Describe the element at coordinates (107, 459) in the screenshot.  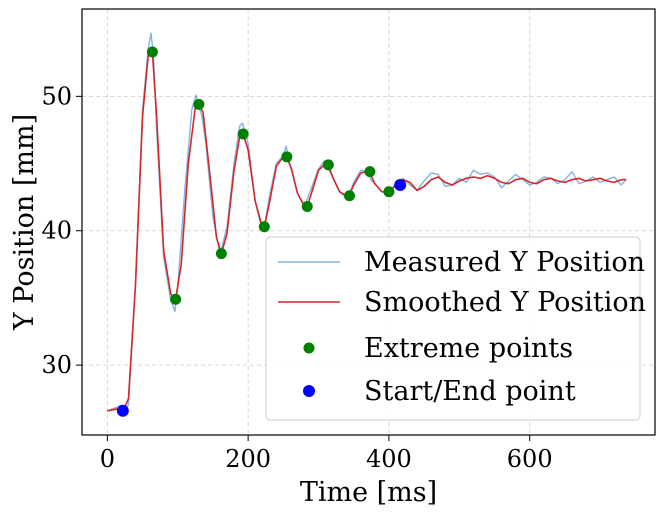
I see `x-tick-label: 0` at that location.